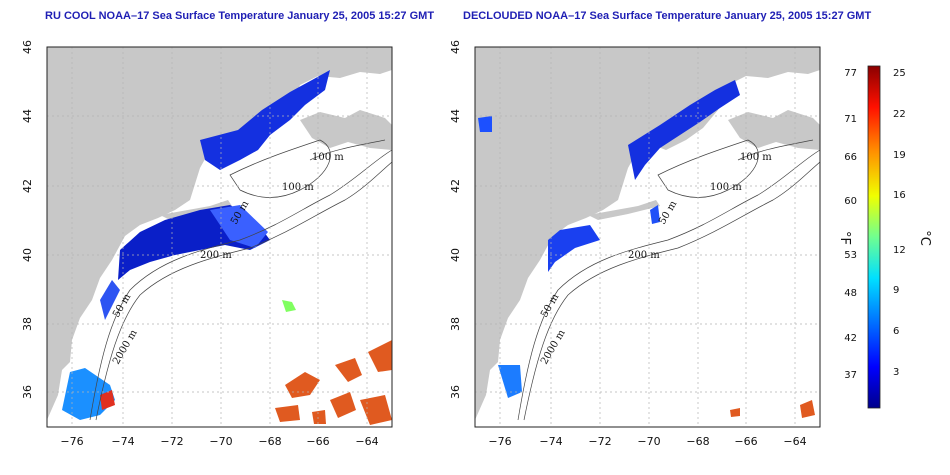  I want to click on fahrenheit-tick-label: 71, so click(850, 119).